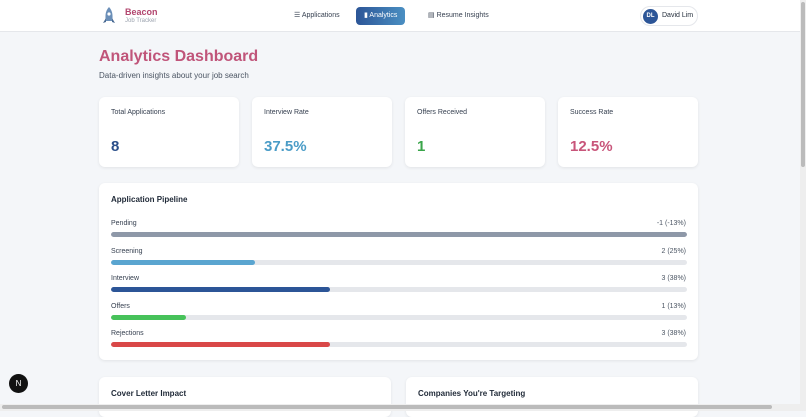  Describe the element at coordinates (149, 393) in the screenshot. I see `card-title: Cover Letter Impact` at that location.